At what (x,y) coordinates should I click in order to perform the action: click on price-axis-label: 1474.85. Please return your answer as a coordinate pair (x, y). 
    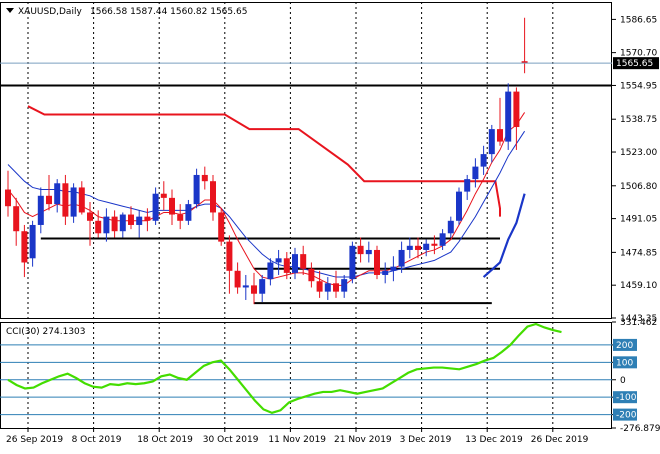
    Looking at the image, I should click on (638, 253).